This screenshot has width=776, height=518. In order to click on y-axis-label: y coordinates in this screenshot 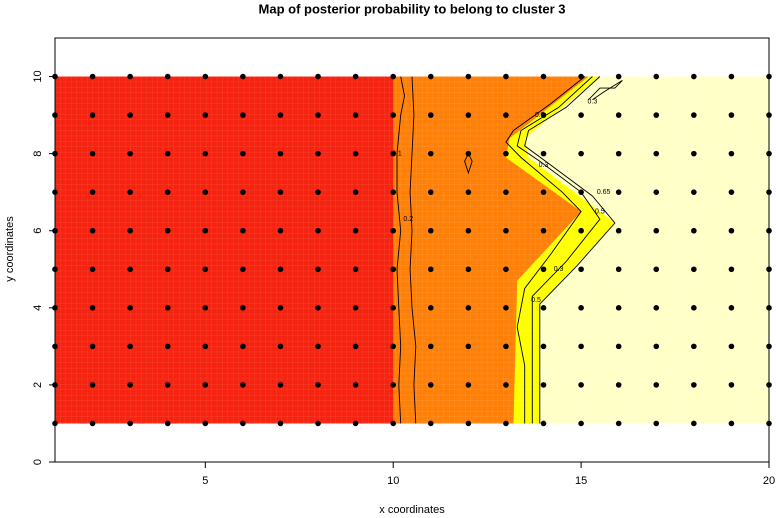, I will do `click(10, 249)`.